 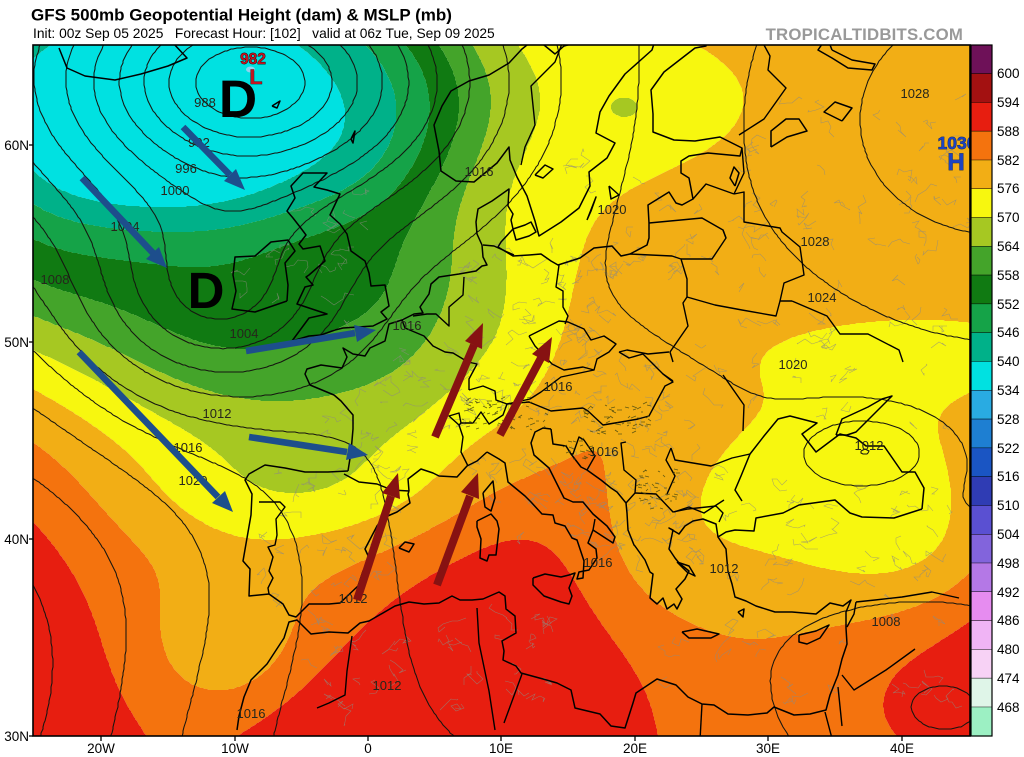 I want to click on svg-text: 510, so click(x=1008, y=505).